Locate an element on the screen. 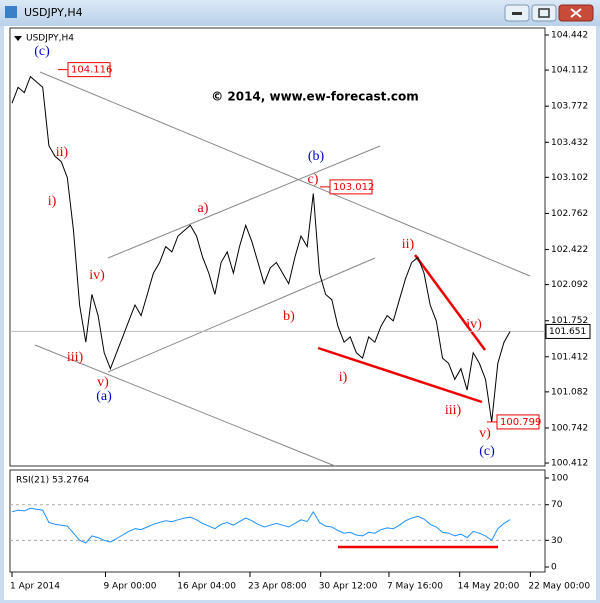  close-glyph is located at coordinates (576, 13).